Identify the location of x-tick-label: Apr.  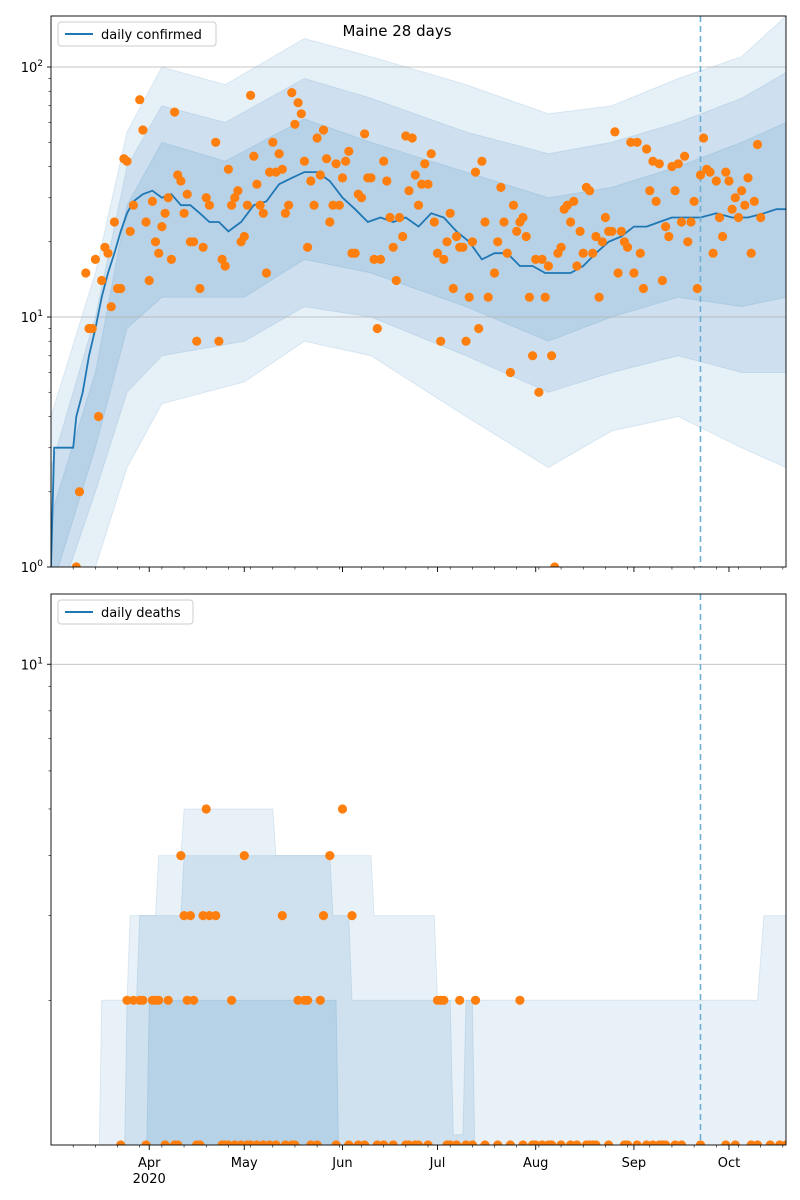
(149, 1163).